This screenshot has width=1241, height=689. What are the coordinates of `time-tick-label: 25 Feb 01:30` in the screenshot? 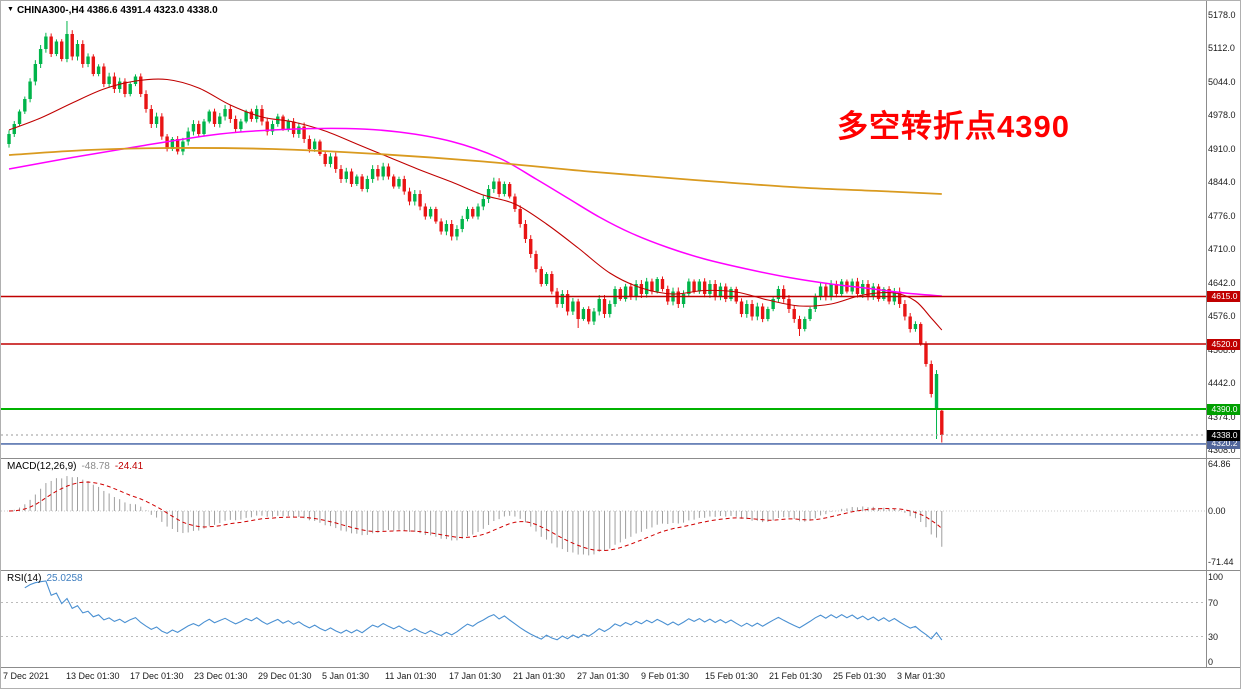 It's located at (860, 676).